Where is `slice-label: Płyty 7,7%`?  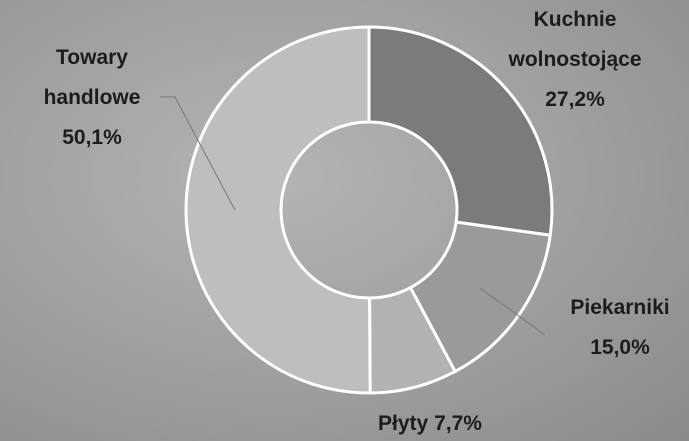
slice-label: Płyty 7,7% is located at coordinates (430, 422).